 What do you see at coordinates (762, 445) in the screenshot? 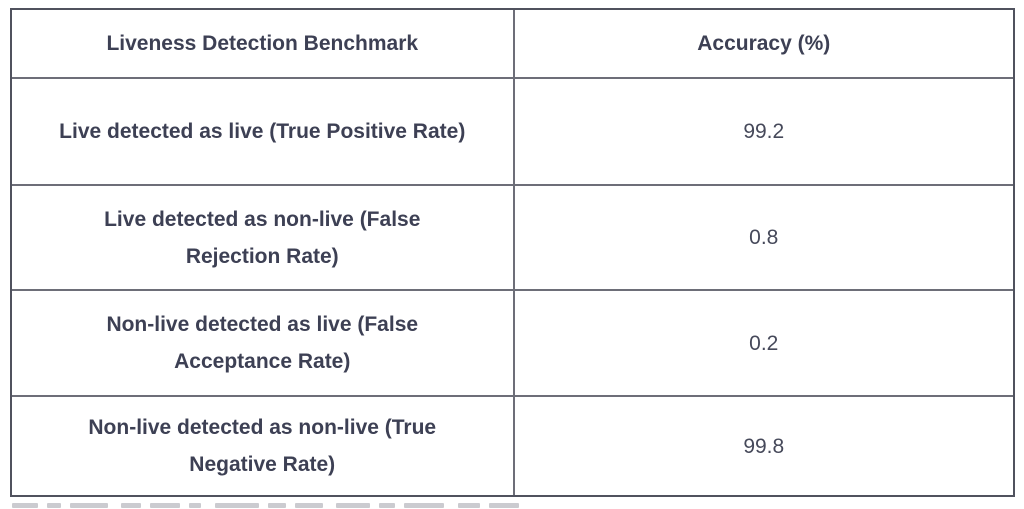
I see `table-row-value-true-negative: 99.8` at bounding box center [762, 445].